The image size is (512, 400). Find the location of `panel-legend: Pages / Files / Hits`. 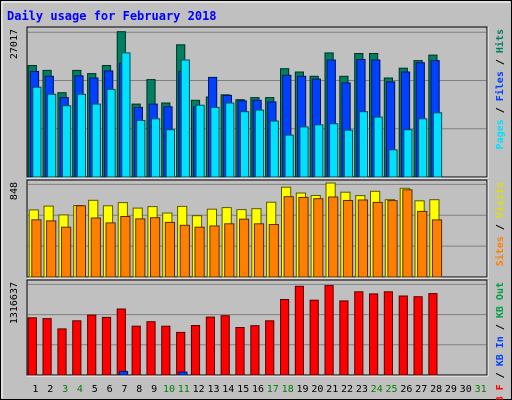

panel-legend: Pages / Files / Hits is located at coordinates (500, 89).